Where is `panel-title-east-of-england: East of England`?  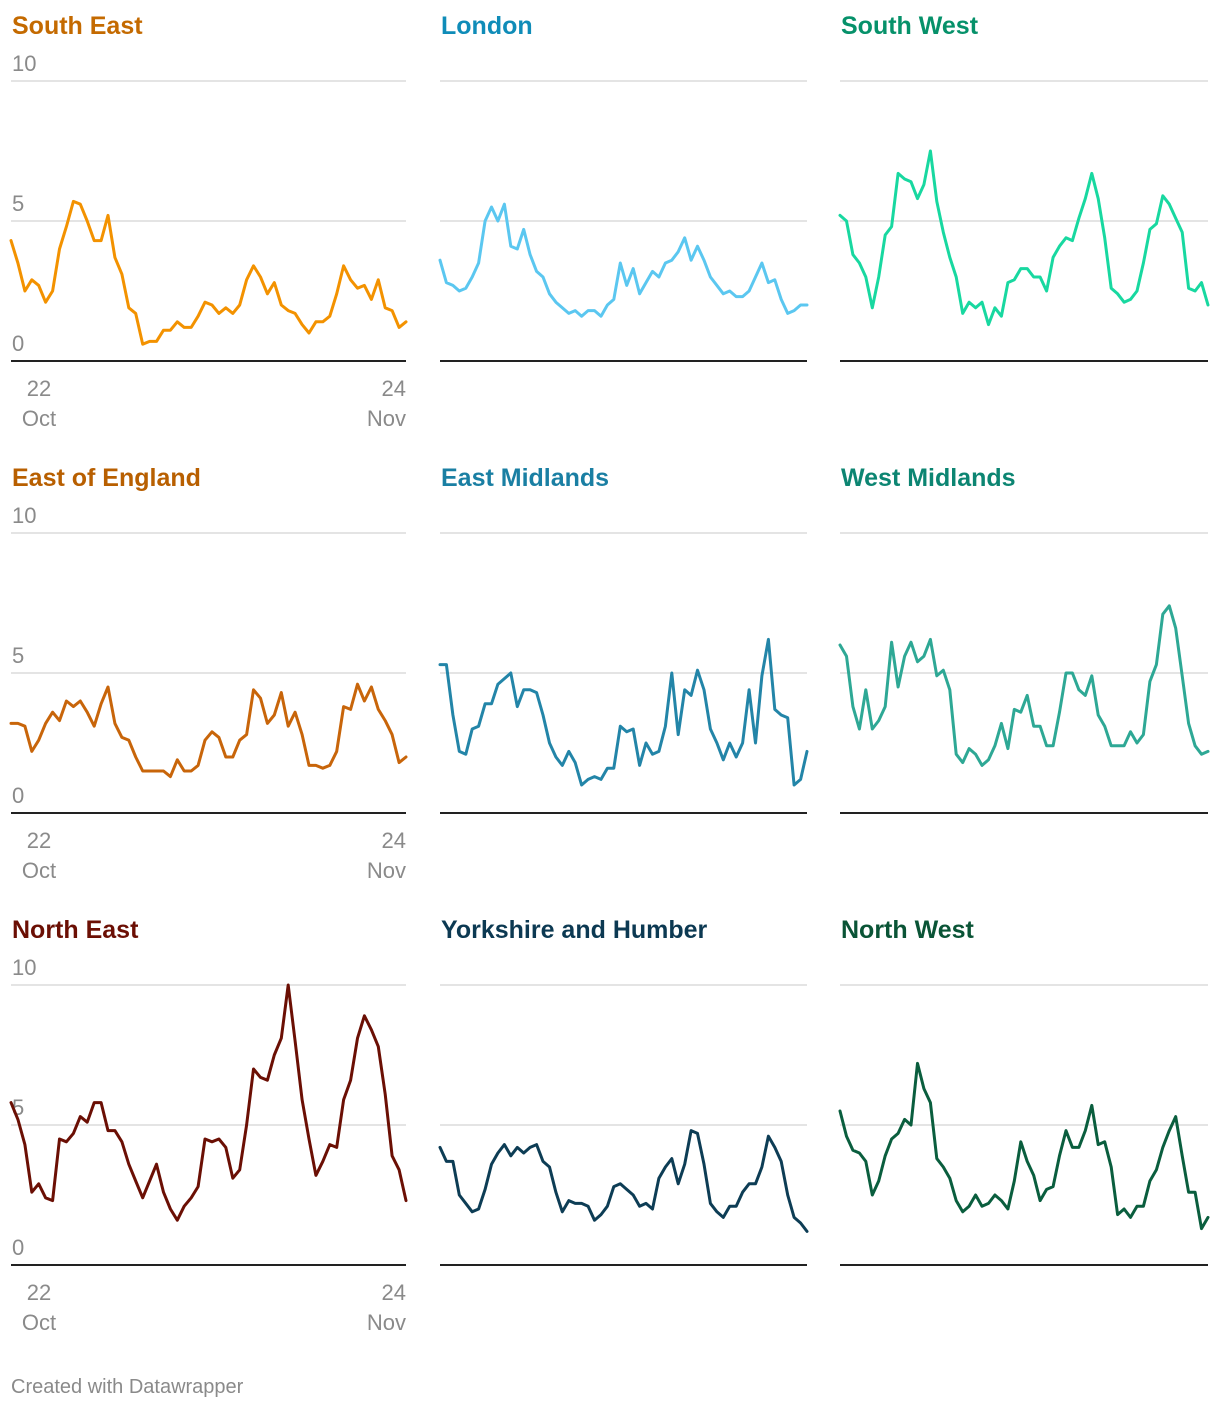 panel-title-east-of-england: East of England is located at coordinates (106, 478).